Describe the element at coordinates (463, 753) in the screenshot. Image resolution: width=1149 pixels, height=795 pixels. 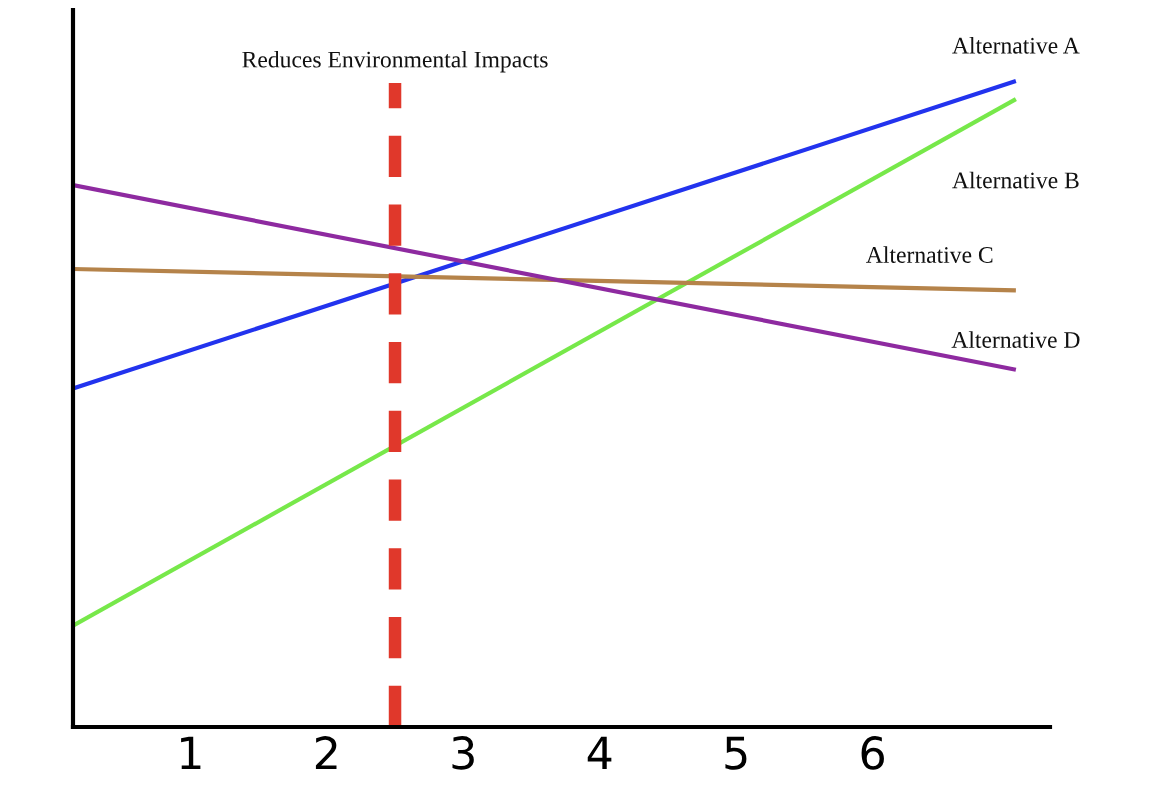
I see `x-tick-label: 3` at that location.